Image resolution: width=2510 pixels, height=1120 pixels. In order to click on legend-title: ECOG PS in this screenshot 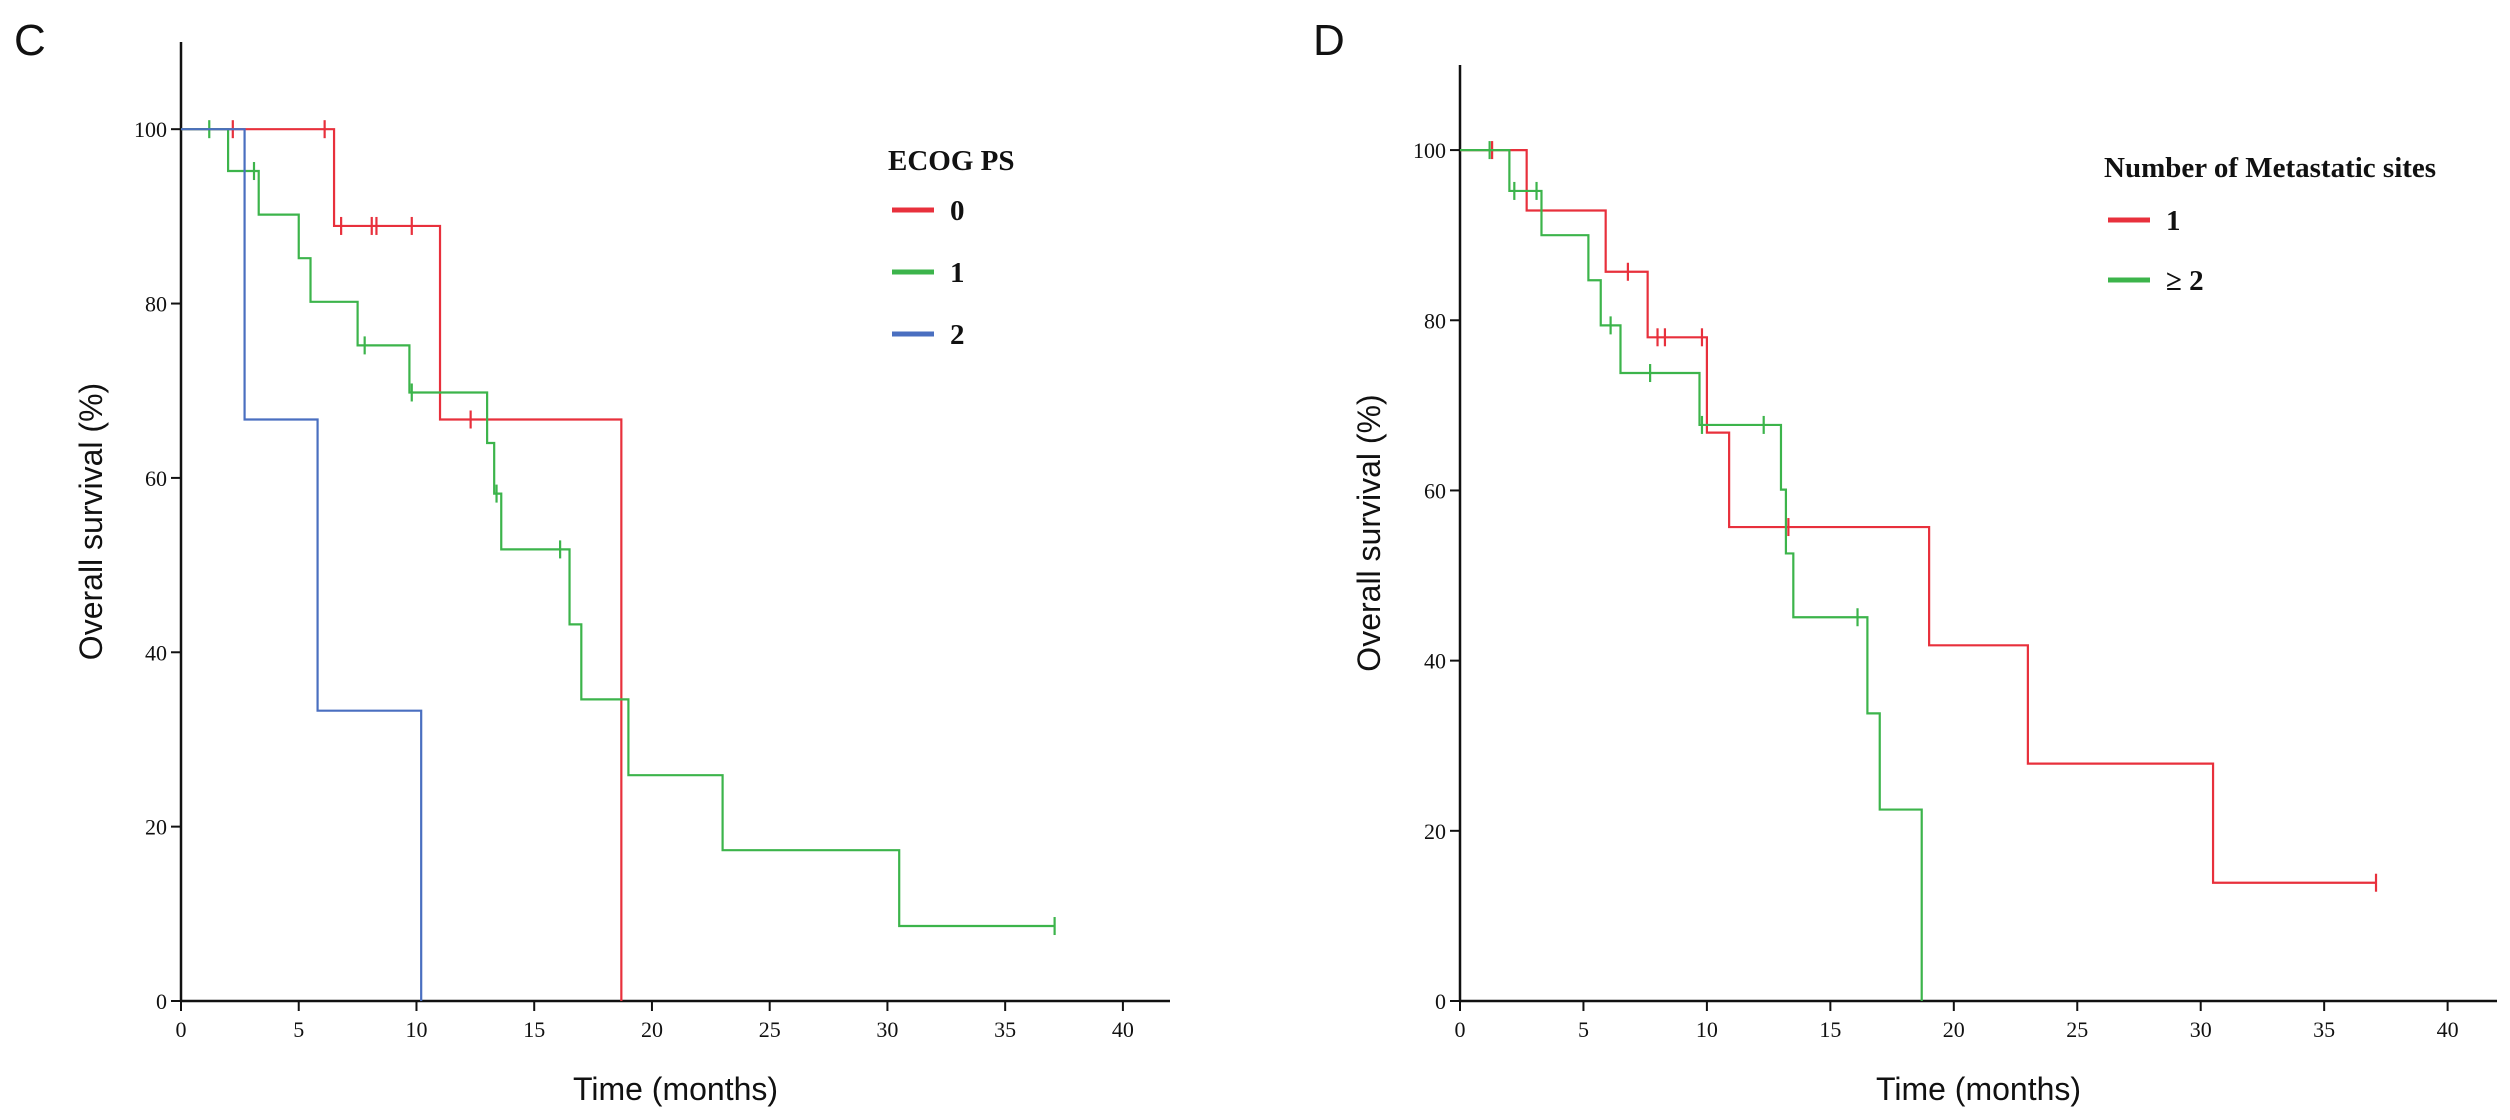, I will do `click(951, 161)`.